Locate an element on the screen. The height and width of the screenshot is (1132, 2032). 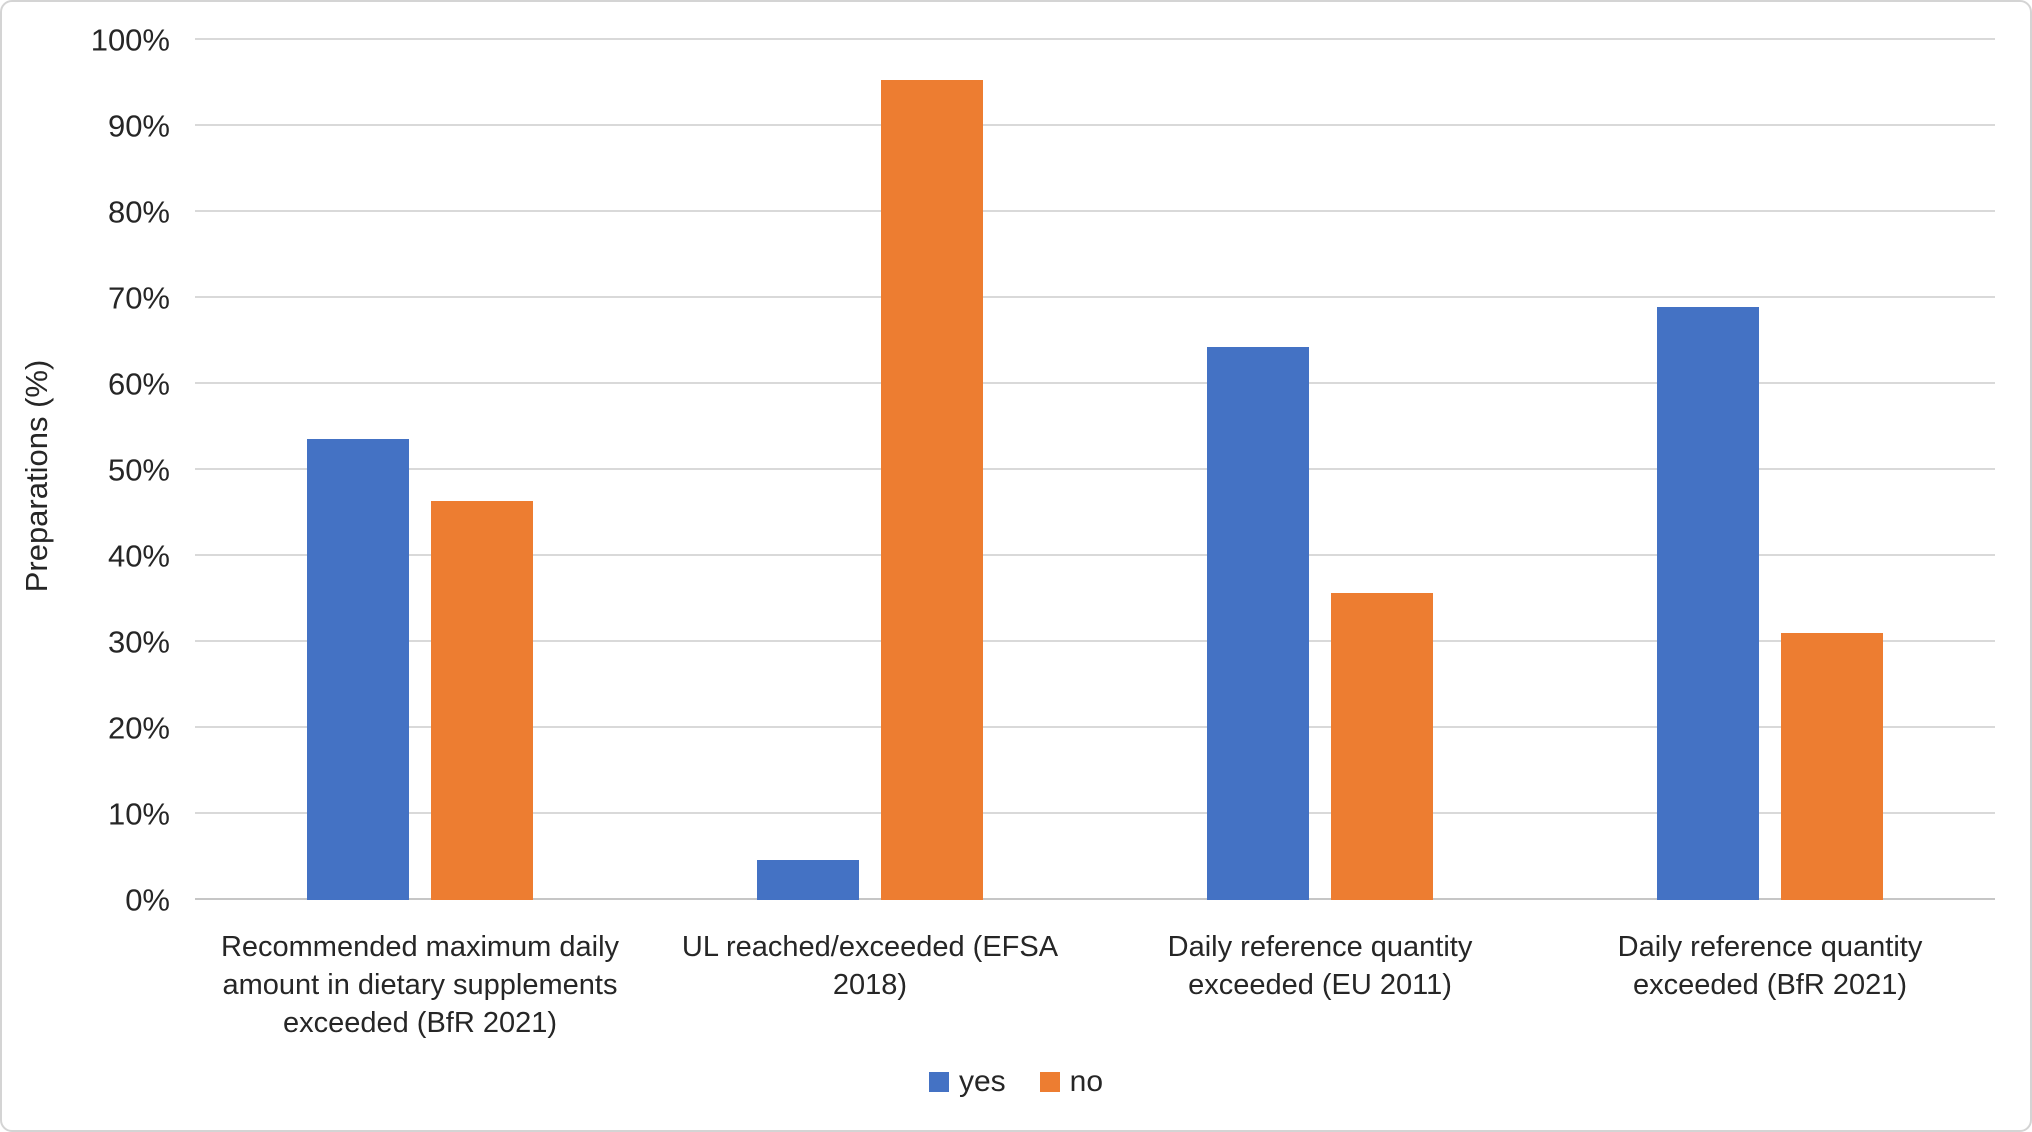
y-tick-label-30%: 30% is located at coordinates (138, 642).